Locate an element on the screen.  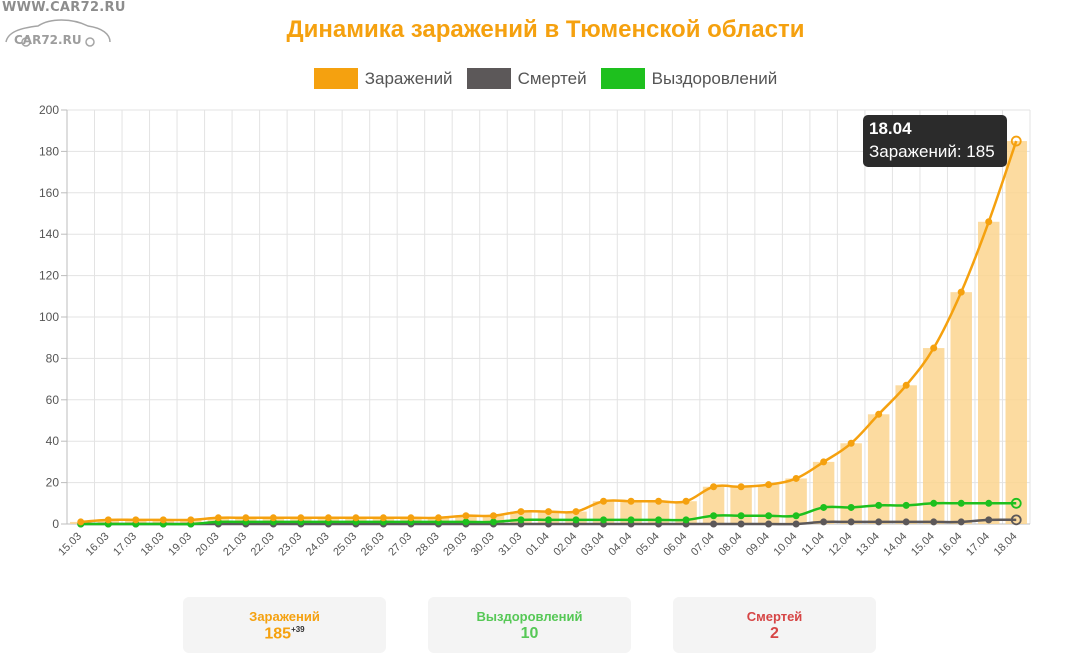
y-tick-label: 120 is located at coordinates (49, 276).